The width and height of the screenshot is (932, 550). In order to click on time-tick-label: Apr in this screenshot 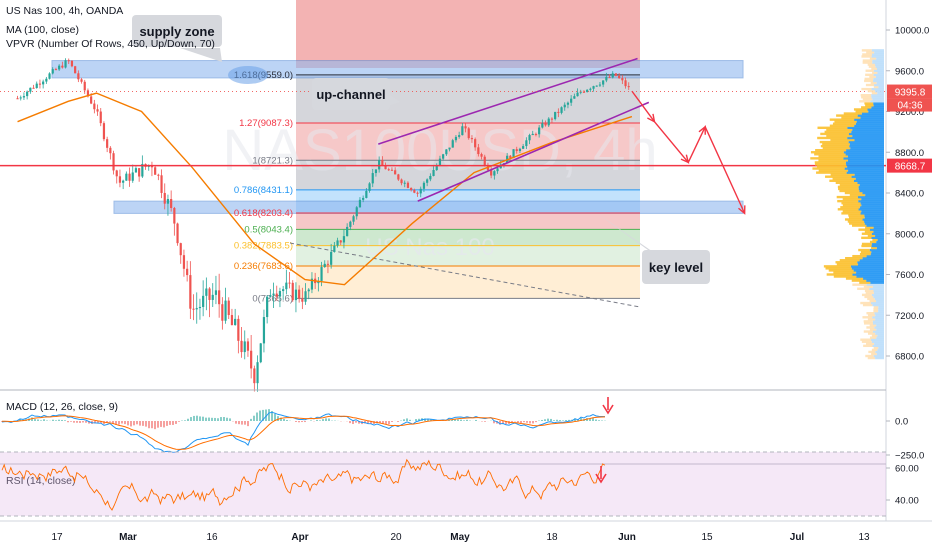, I will do `click(299, 537)`.